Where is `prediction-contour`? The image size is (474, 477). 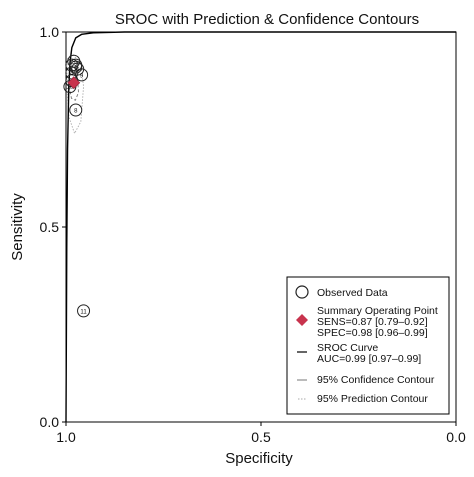
prediction-contour is located at coordinates (75, 93).